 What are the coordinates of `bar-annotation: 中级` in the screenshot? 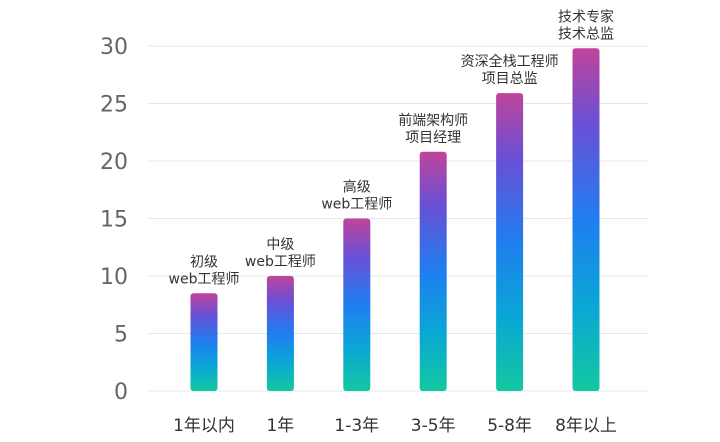 It's located at (280, 245).